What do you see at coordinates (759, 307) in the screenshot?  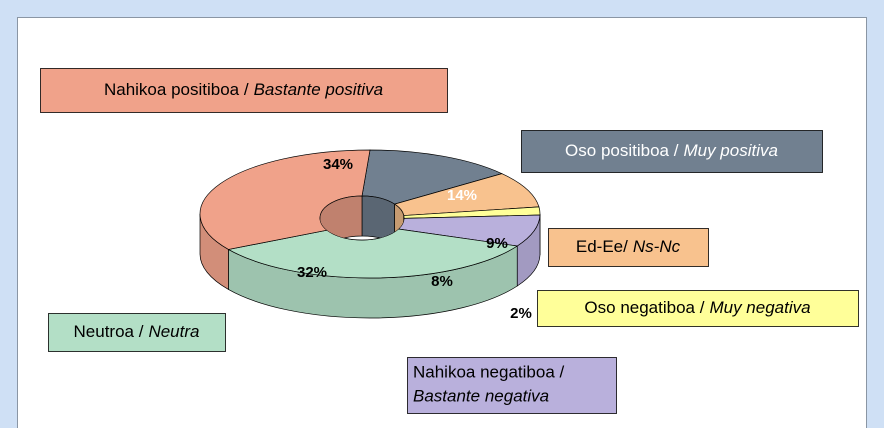 I see `legend-label-es: Muy negativa` at bounding box center [759, 307].